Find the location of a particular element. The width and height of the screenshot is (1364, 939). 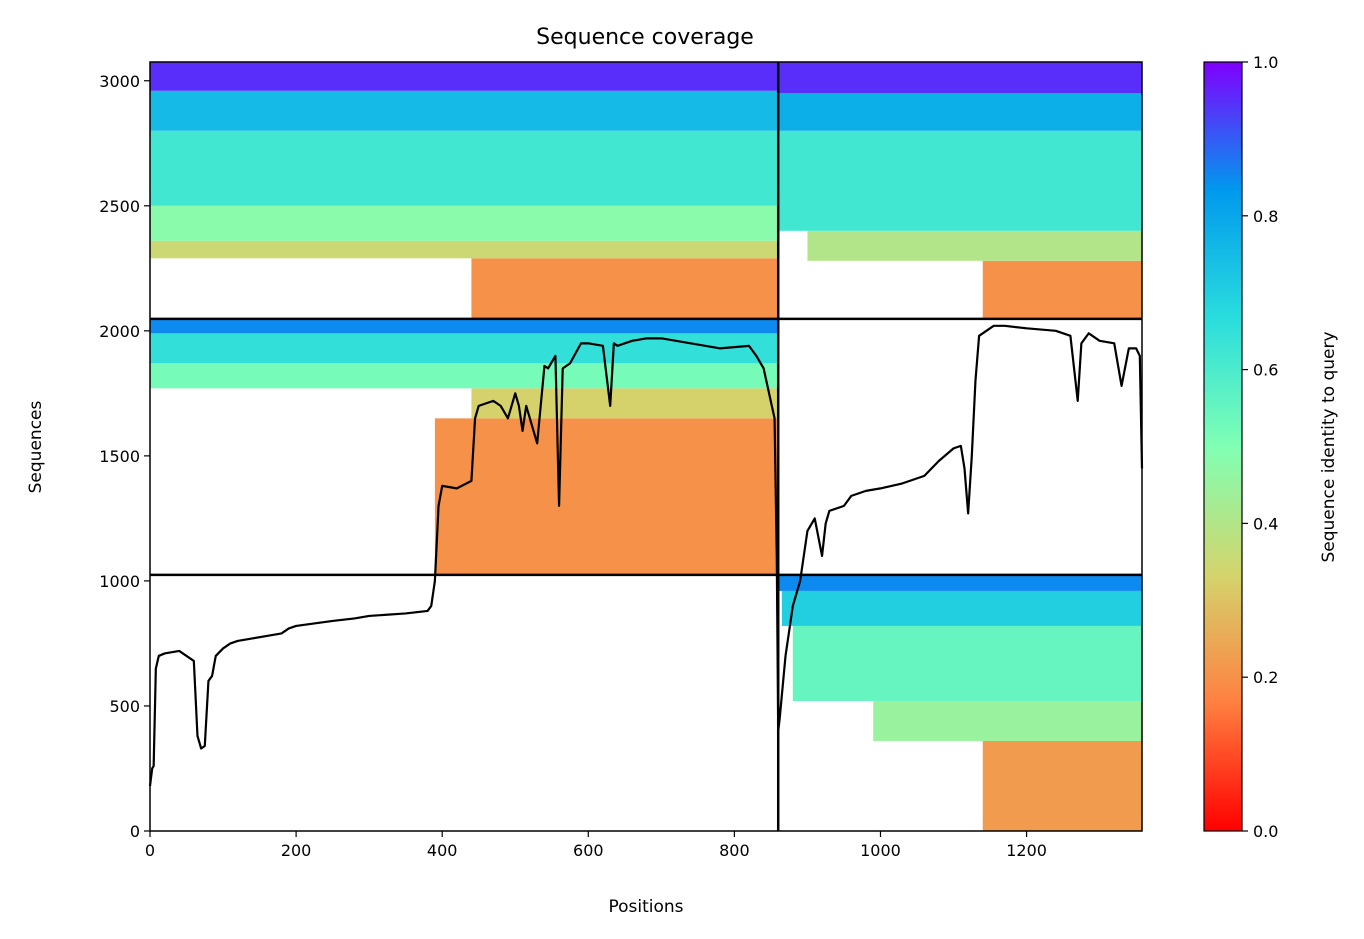

colorbar-ticks: 0.0 0.2 0.4 0.6 0.8 1.0 is located at coordinates (1260, 447).